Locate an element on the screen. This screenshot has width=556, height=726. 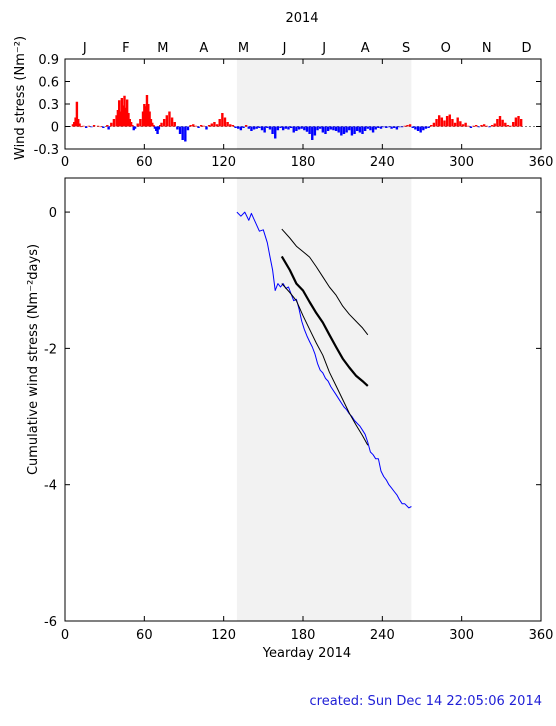
y-tick-label: 0.9 is located at coordinates (48, 60).